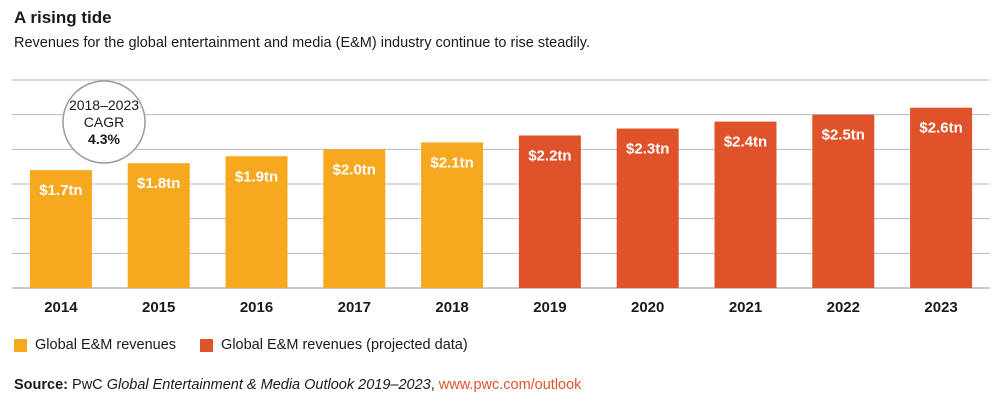 The image size is (1008, 411). What do you see at coordinates (158, 307) in the screenshot?
I see `x-tick-label-2015: 2015` at bounding box center [158, 307].